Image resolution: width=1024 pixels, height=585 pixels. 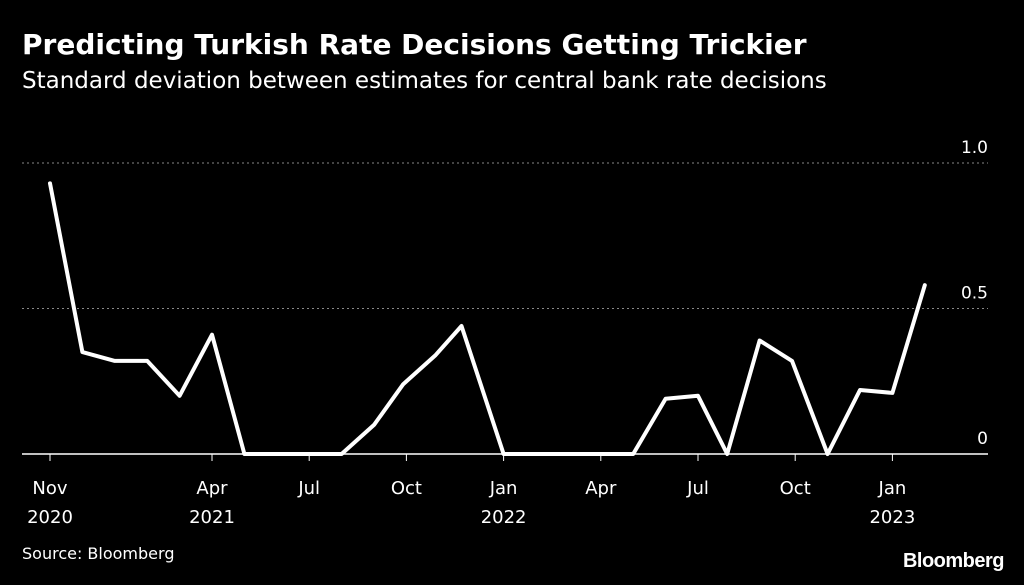 What do you see at coordinates (98, 553) in the screenshot?
I see `source-note: Source: Bloomberg` at bounding box center [98, 553].